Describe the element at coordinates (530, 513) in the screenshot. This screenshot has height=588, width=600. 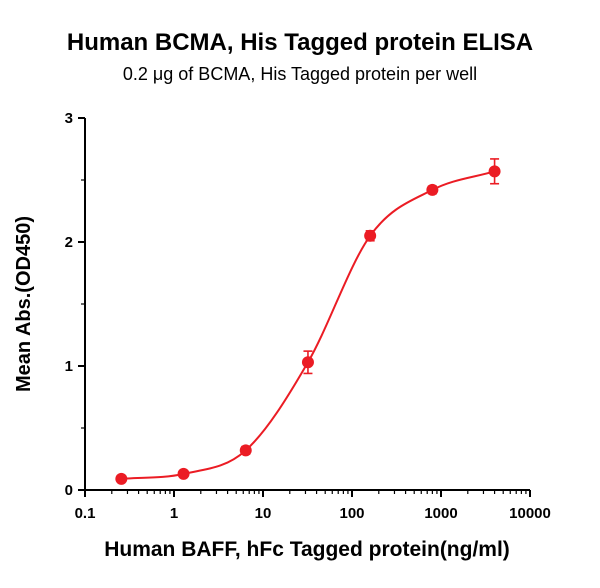
I see `x-tick-label: 10000` at that location.